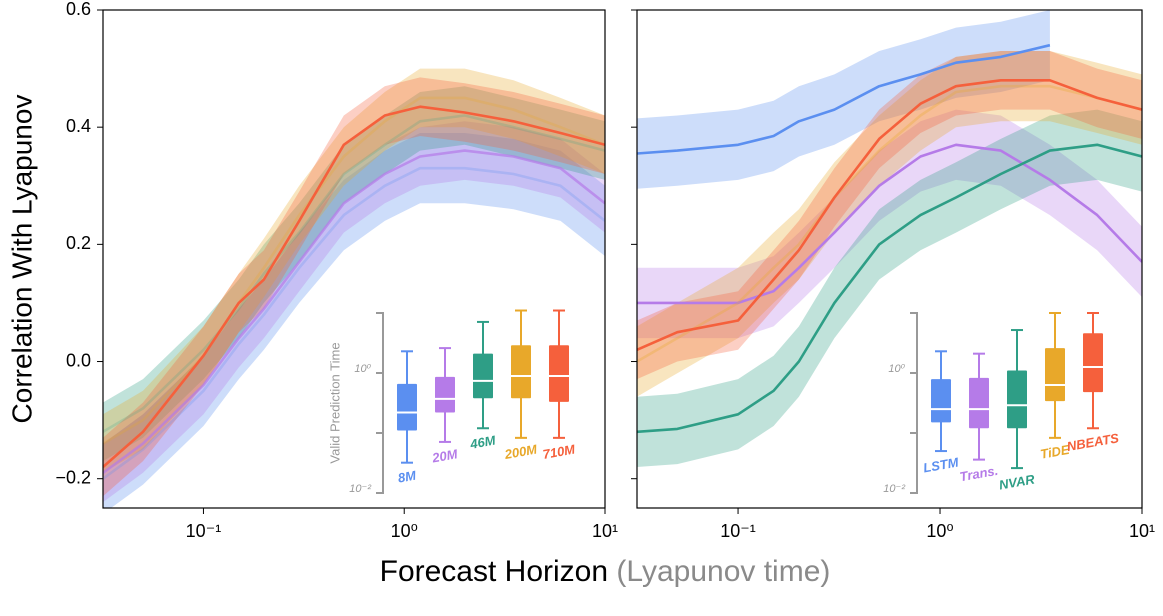 The height and width of the screenshot is (616, 1163). Describe the element at coordinates (1055, 452) in the screenshot. I see `box-label: TiDE` at that location.